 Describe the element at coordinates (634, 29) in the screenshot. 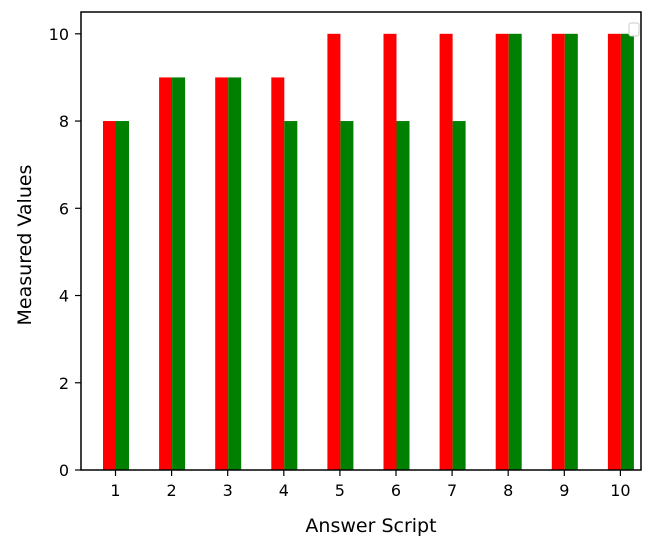

I see `legend-box` at that location.